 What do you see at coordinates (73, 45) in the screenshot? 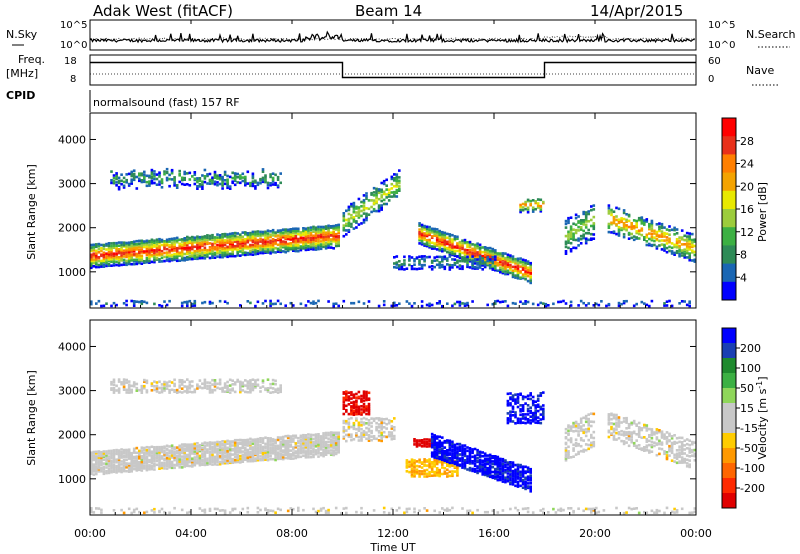
I see `noise-left-tick-bottom: 10^0` at bounding box center [73, 45].